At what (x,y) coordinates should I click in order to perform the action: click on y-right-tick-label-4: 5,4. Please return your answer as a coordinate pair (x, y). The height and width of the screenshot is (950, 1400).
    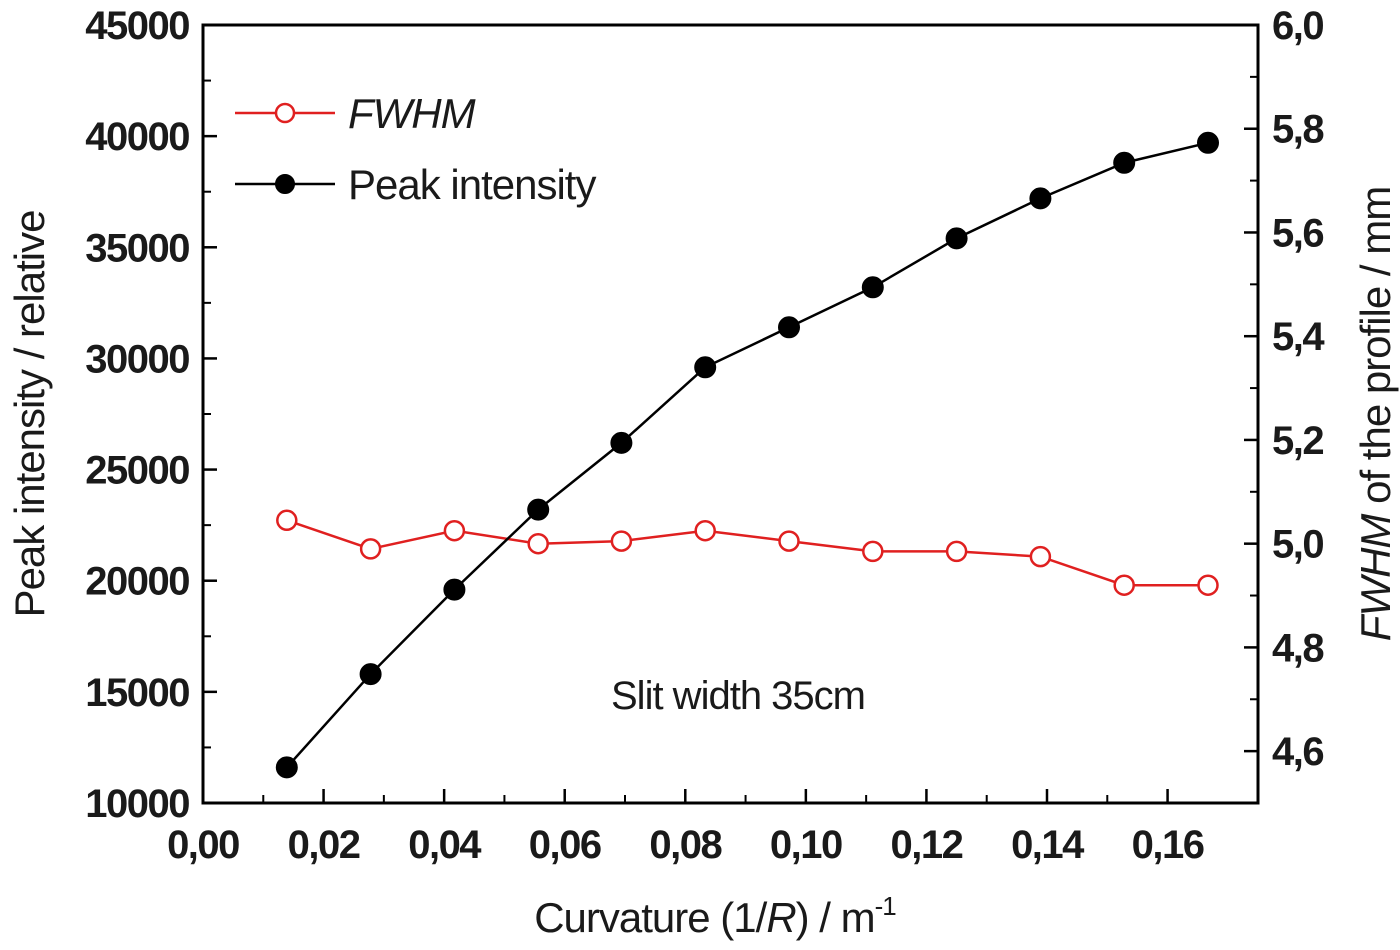
    Looking at the image, I should click on (1298, 337).